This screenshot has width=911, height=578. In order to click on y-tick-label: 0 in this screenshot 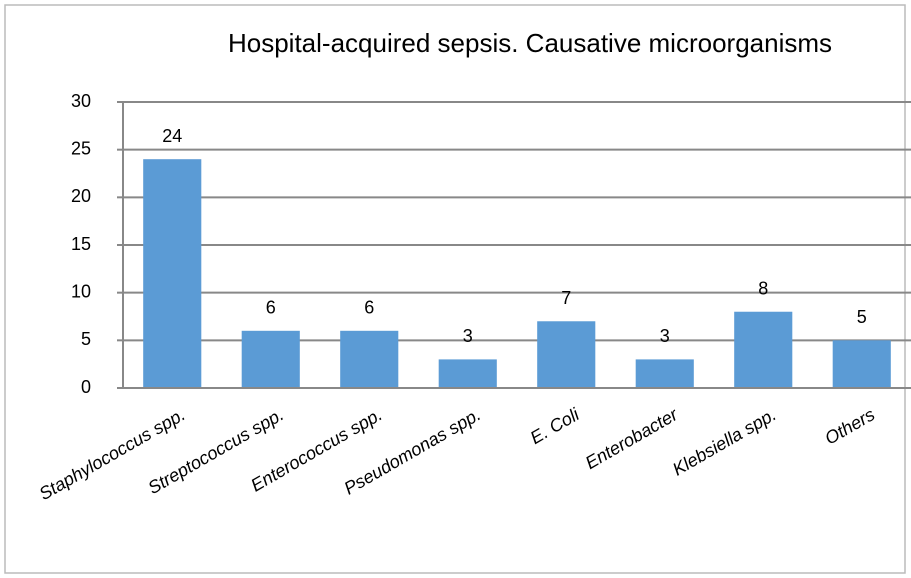, I will do `click(86, 387)`.